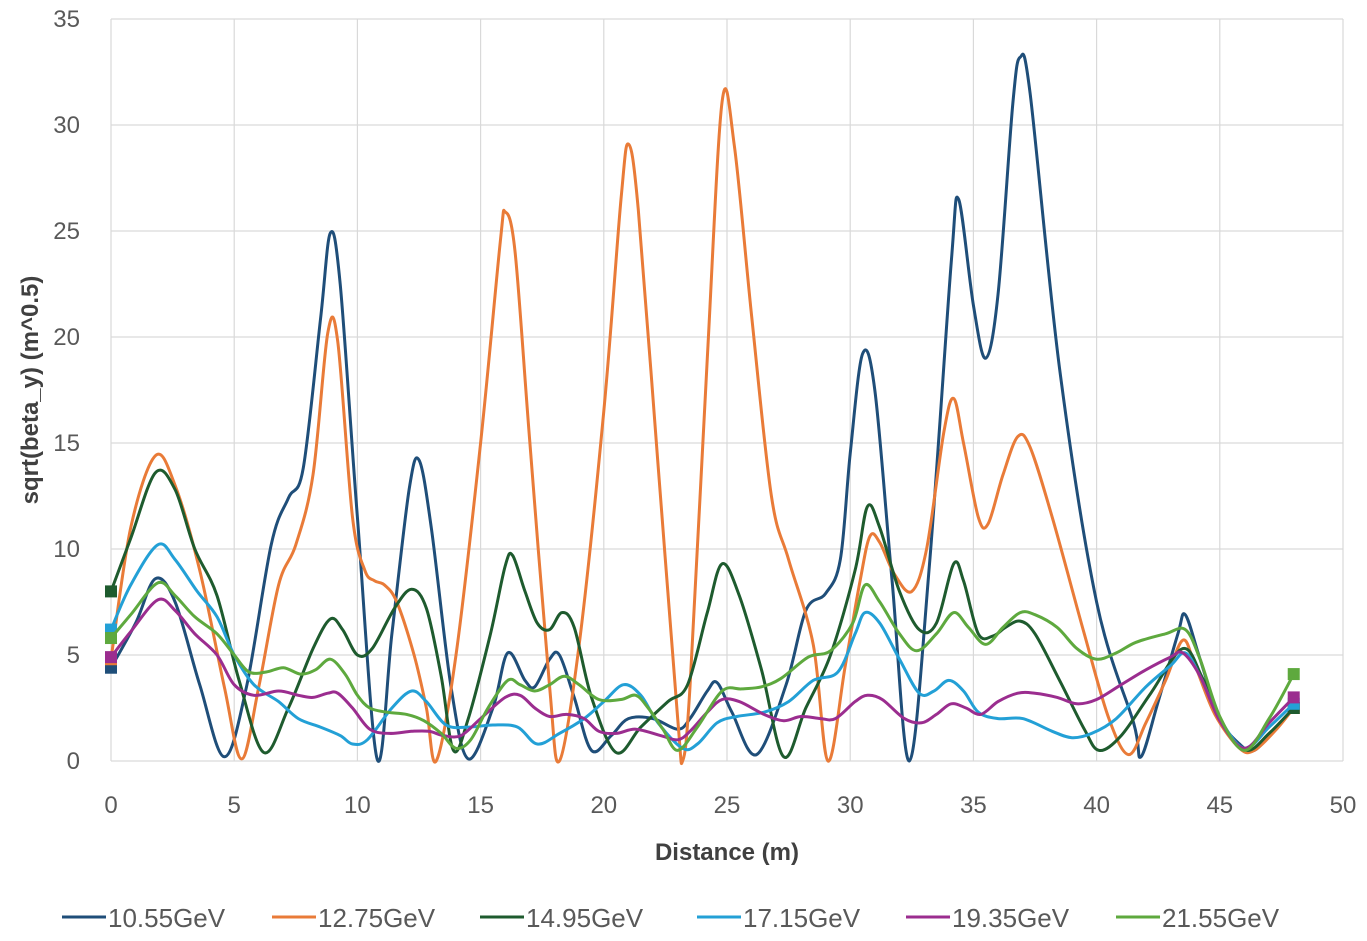 This screenshot has width=1367, height=941. I want to click on x-tick-label: 50, so click(1343, 805).